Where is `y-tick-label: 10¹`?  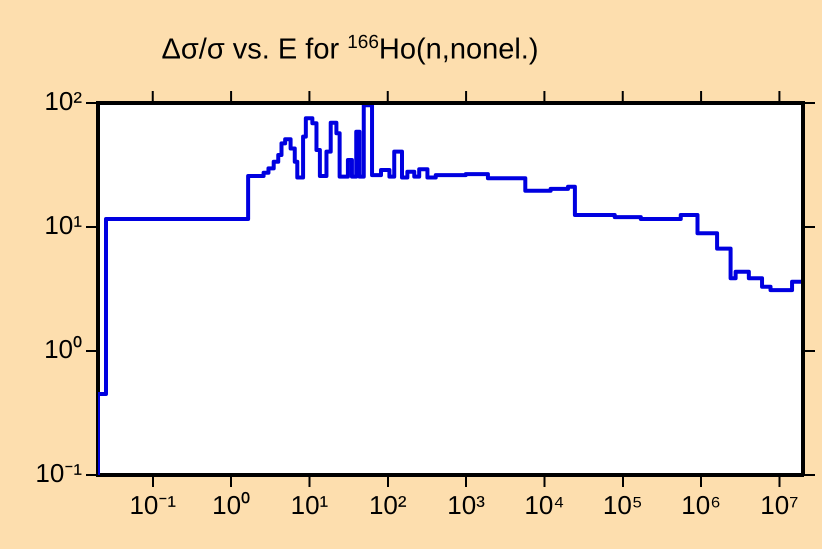 y-tick-label: 10¹ is located at coordinates (63, 225).